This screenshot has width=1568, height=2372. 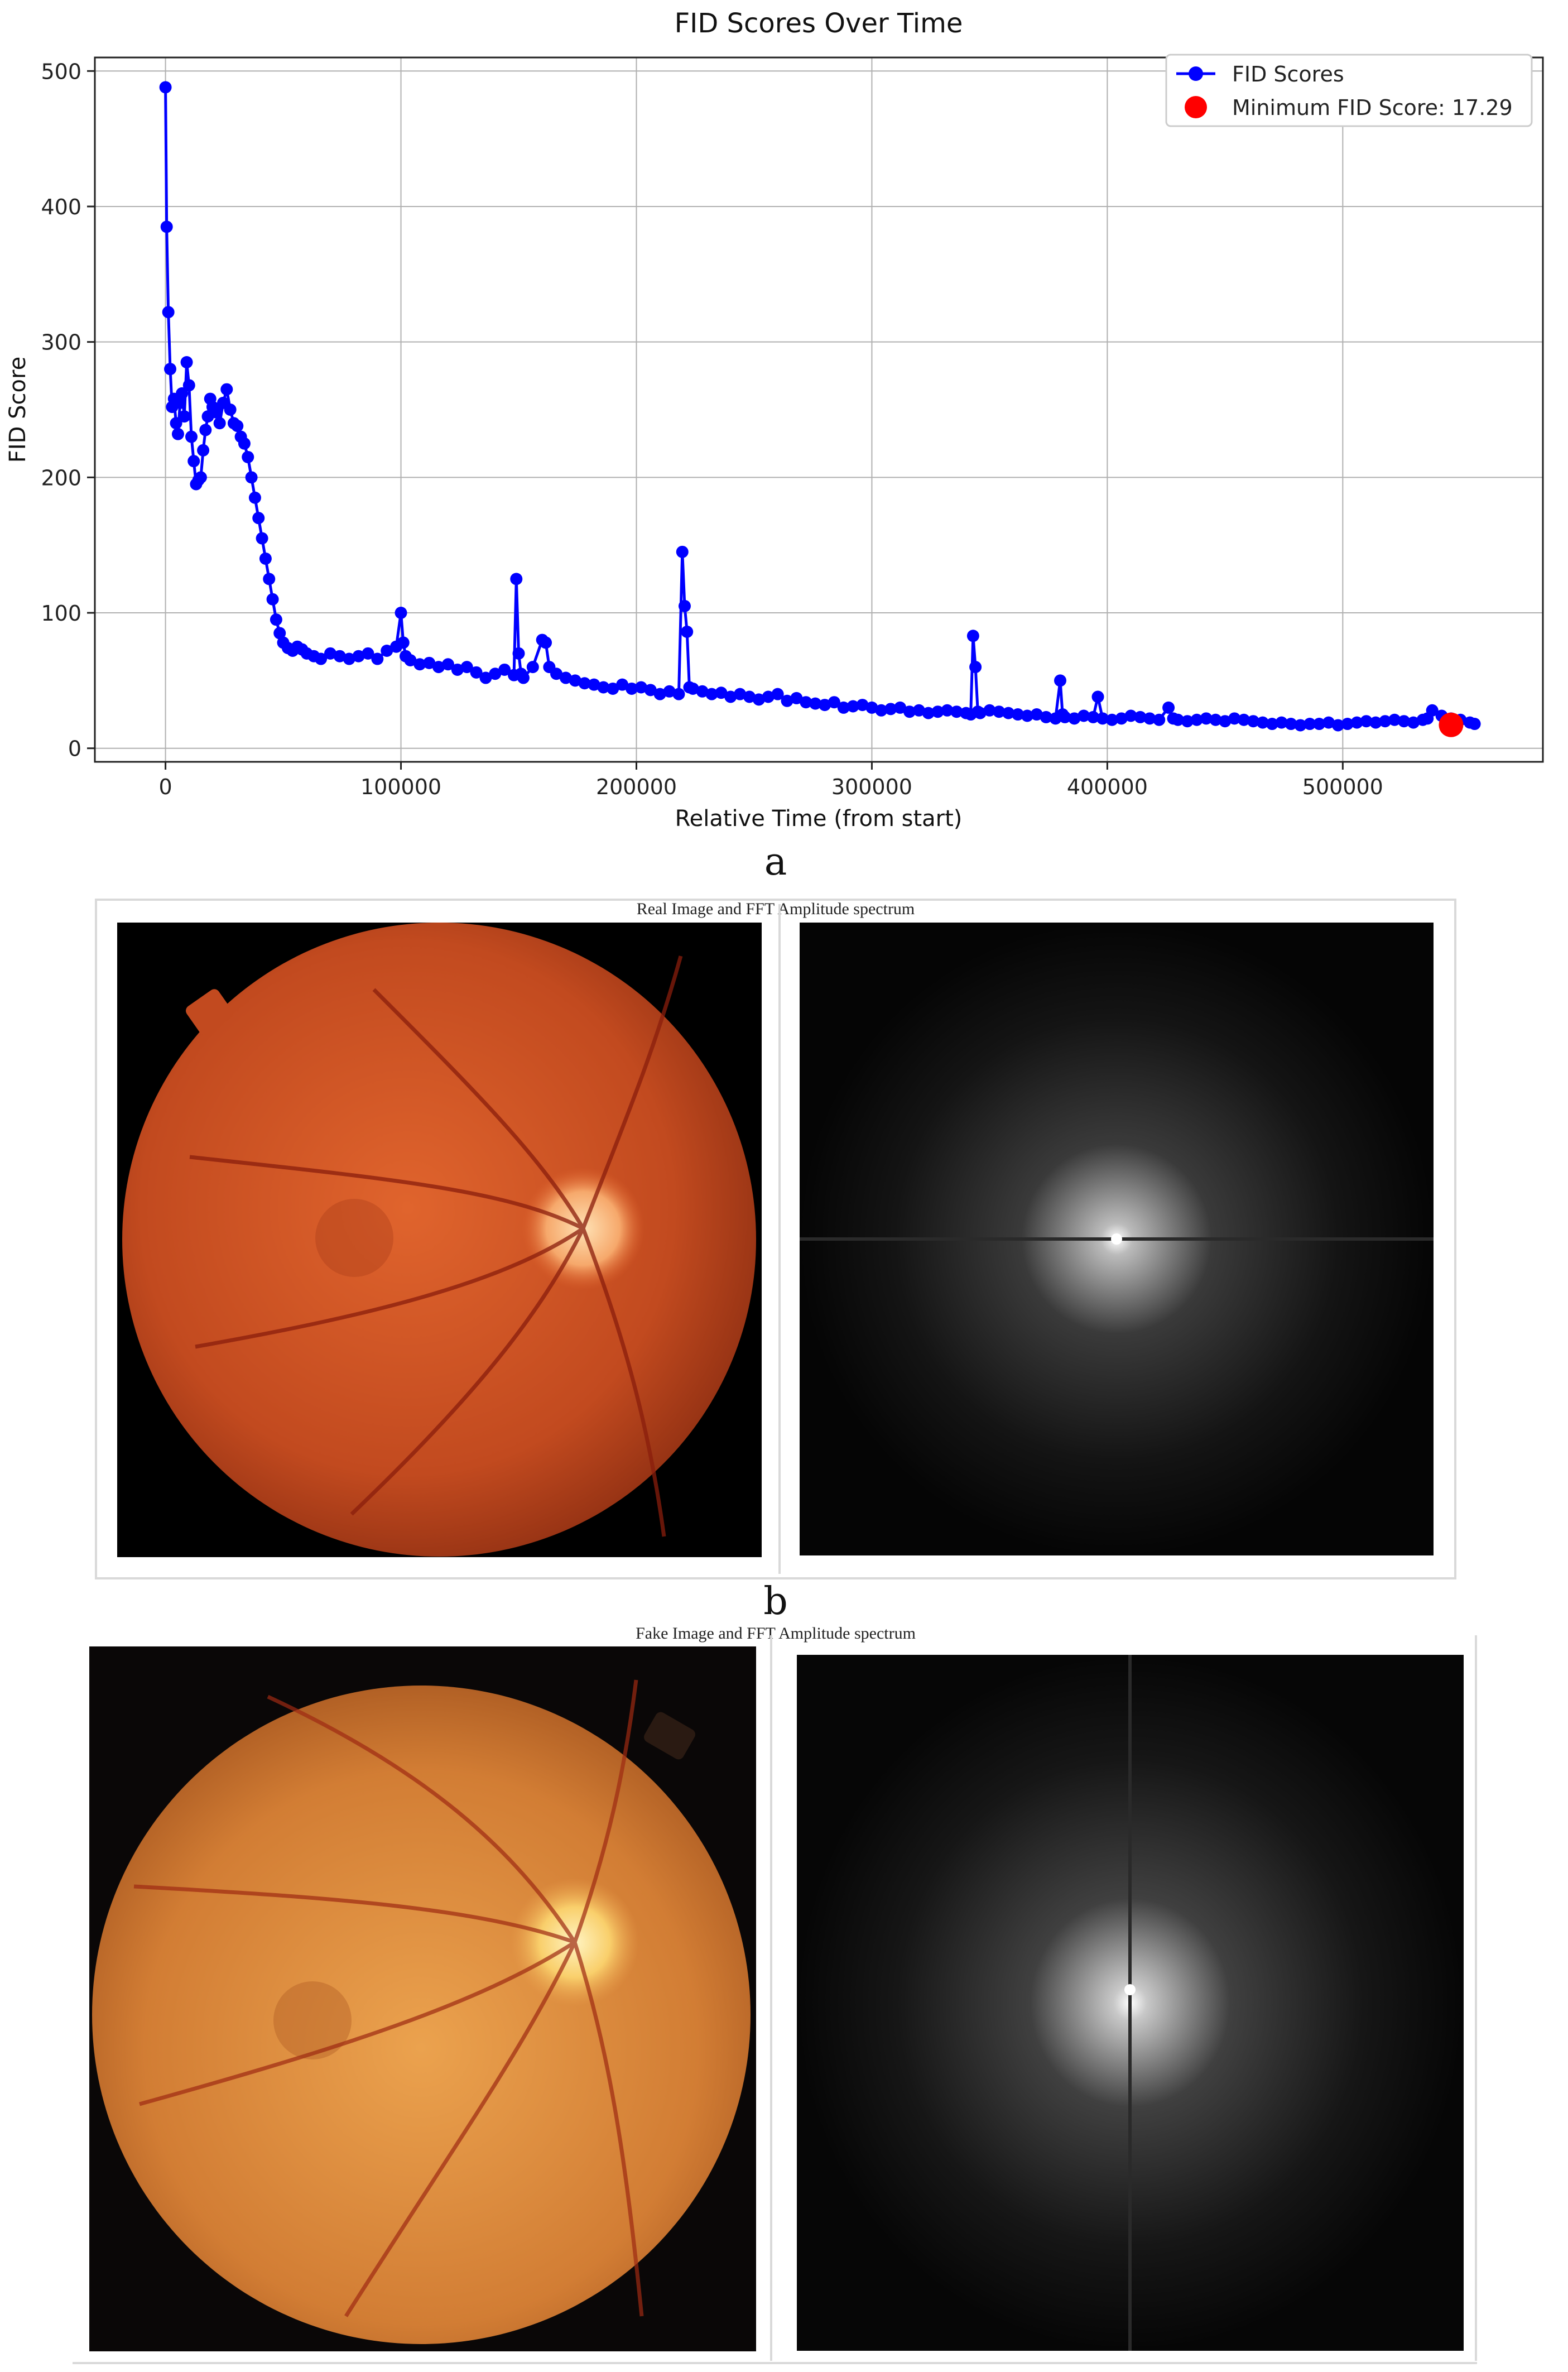 What do you see at coordinates (61, 613) in the screenshot?
I see `y-tick-label: 100` at bounding box center [61, 613].